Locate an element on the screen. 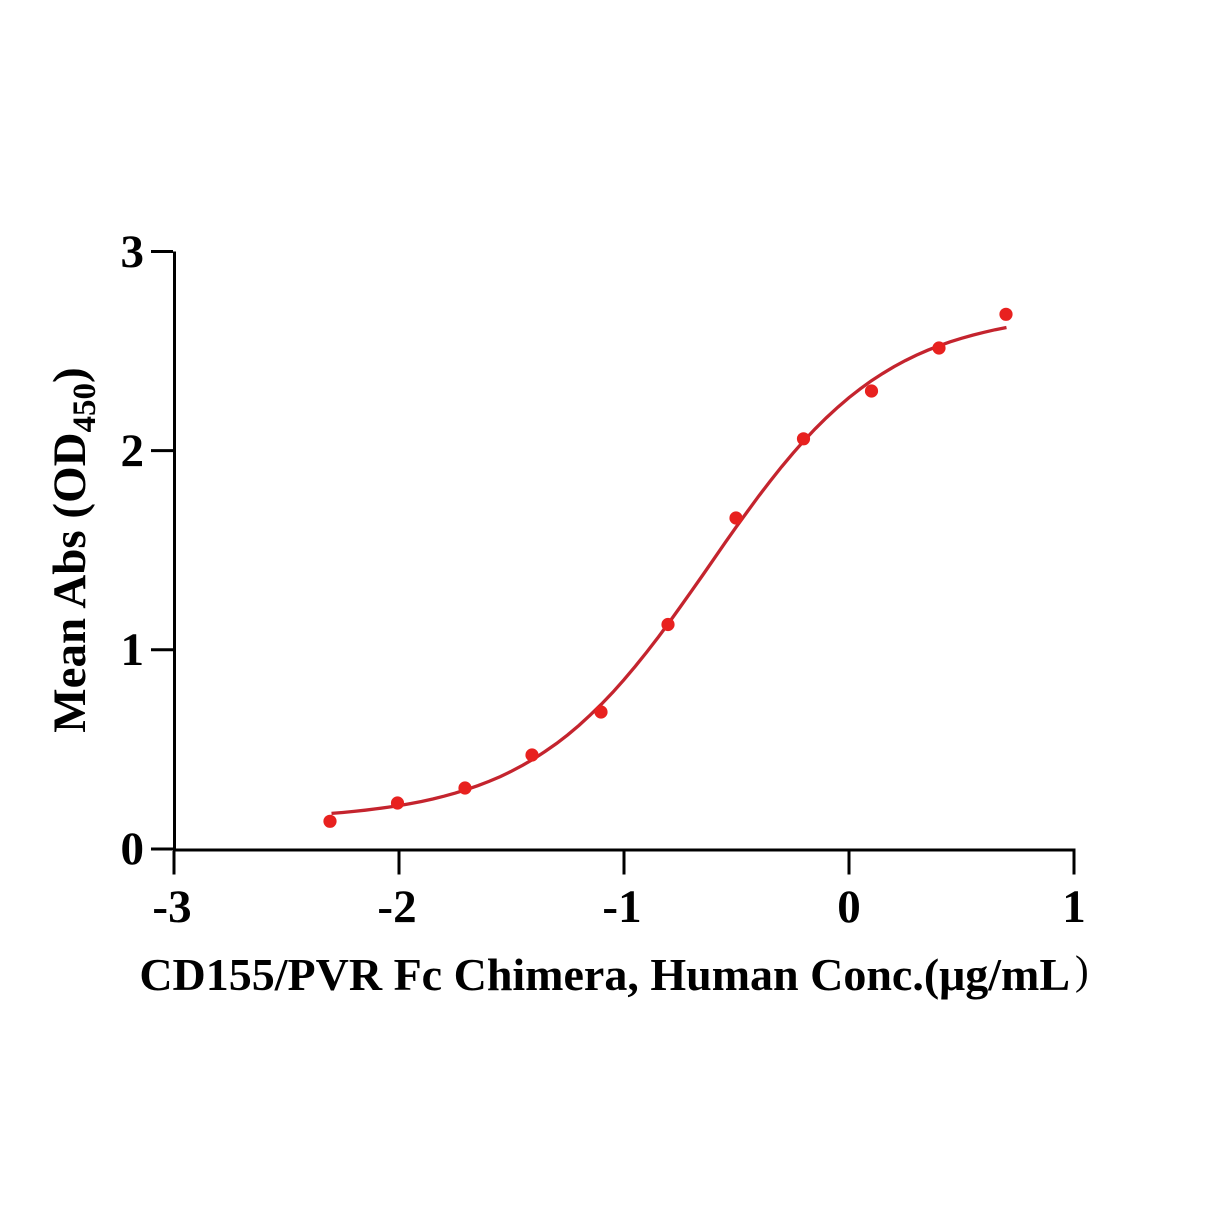 The image size is (1213, 1218). svg-text: -2 is located at coordinates (396, 907).